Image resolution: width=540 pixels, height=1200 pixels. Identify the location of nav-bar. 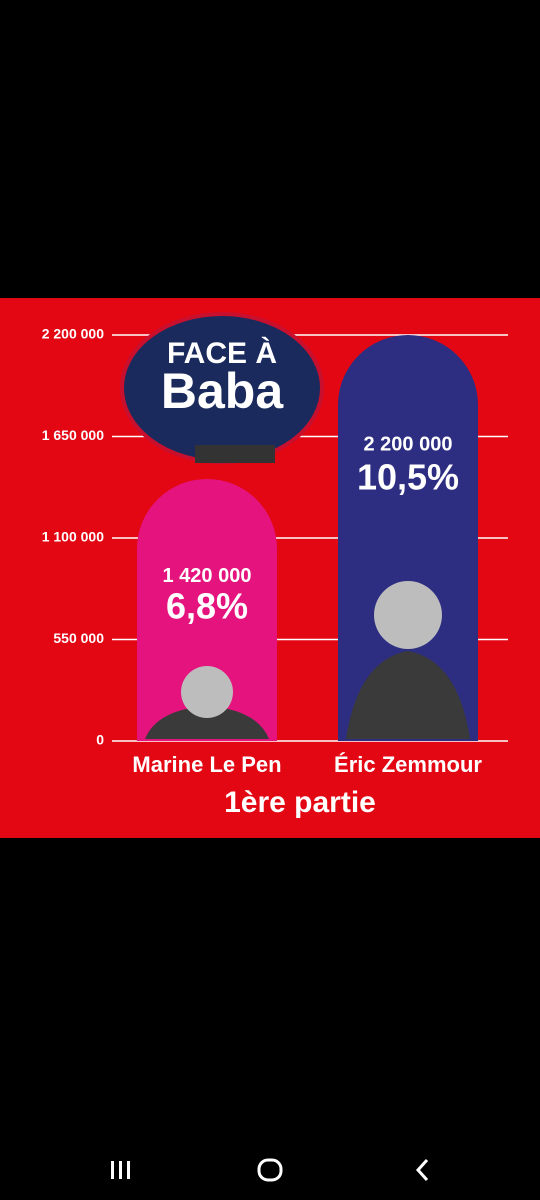
(270, 1170).